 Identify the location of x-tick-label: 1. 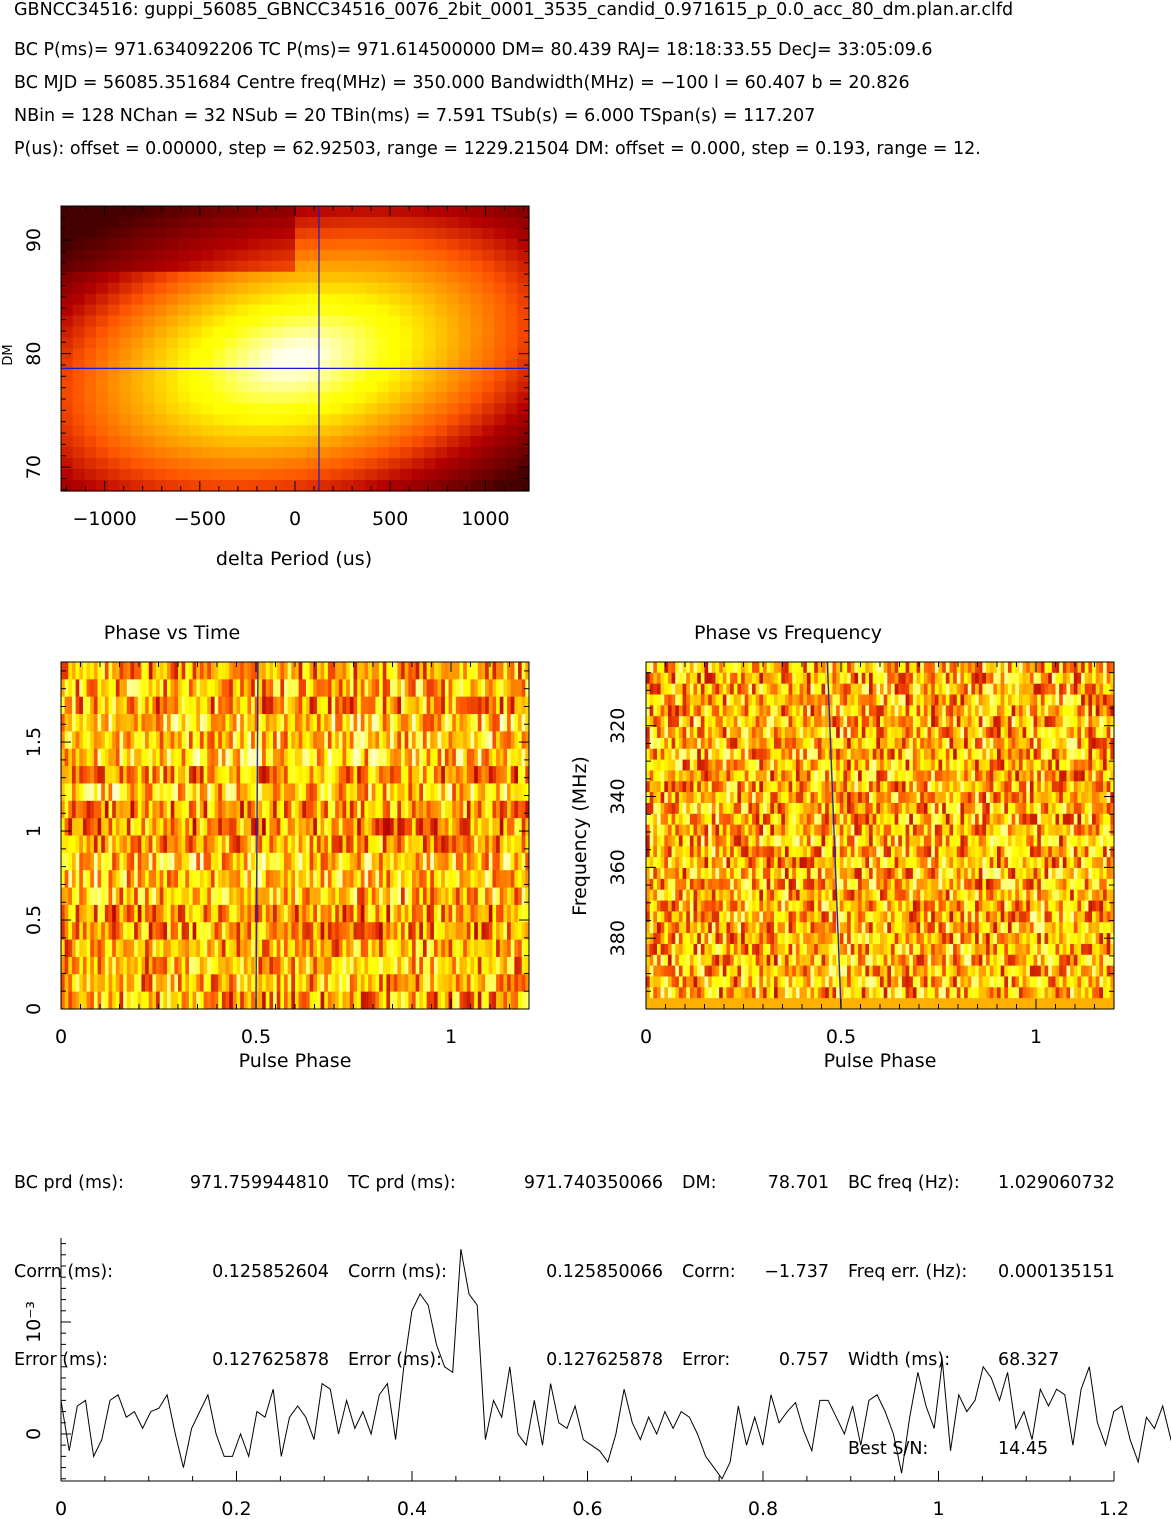
(451, 1037).